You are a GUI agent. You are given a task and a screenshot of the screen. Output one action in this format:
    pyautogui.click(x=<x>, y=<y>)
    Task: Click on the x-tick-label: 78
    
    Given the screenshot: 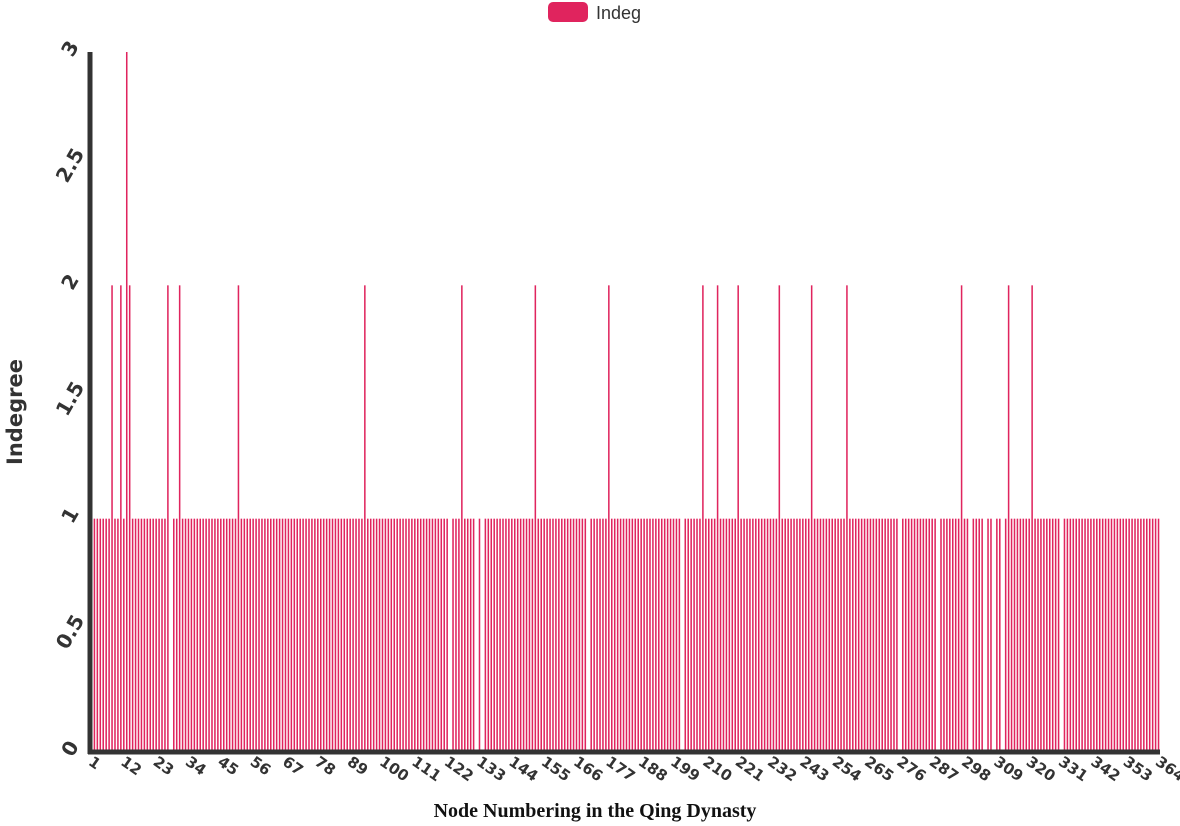 What is the action you would take?
    pyautogui.click(x=325, y=766)
    